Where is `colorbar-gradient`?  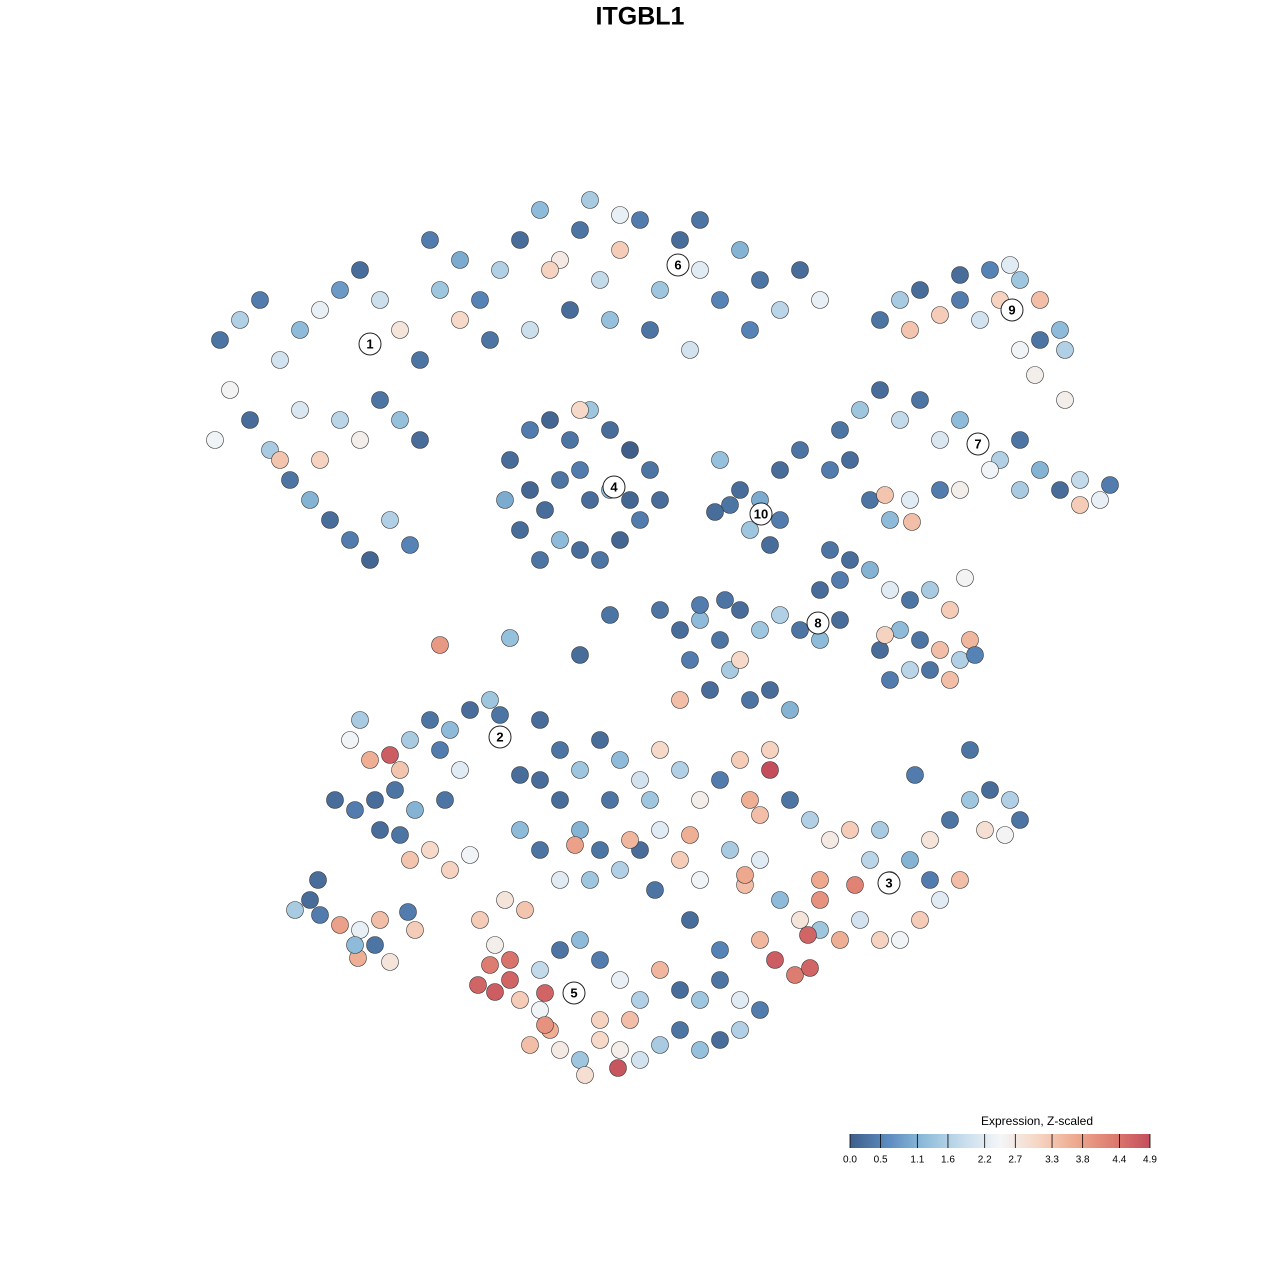
colorbar-gradient is located at coordinates (1000, 1141).